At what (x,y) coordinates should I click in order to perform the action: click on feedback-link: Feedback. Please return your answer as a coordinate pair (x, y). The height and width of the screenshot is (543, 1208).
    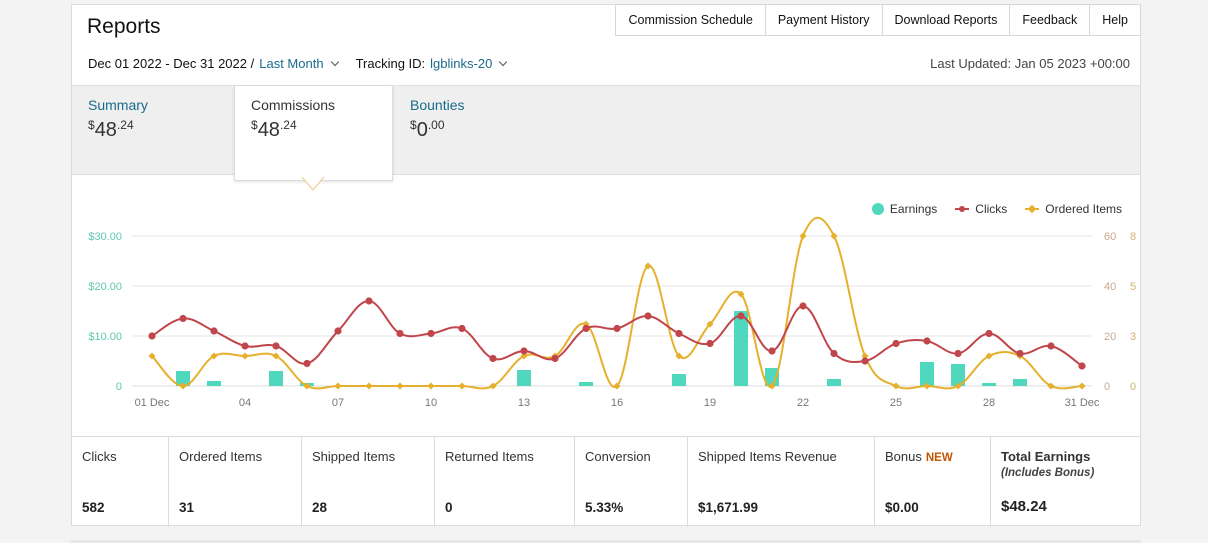
    Looking at the image, I should click on (1050, 20).